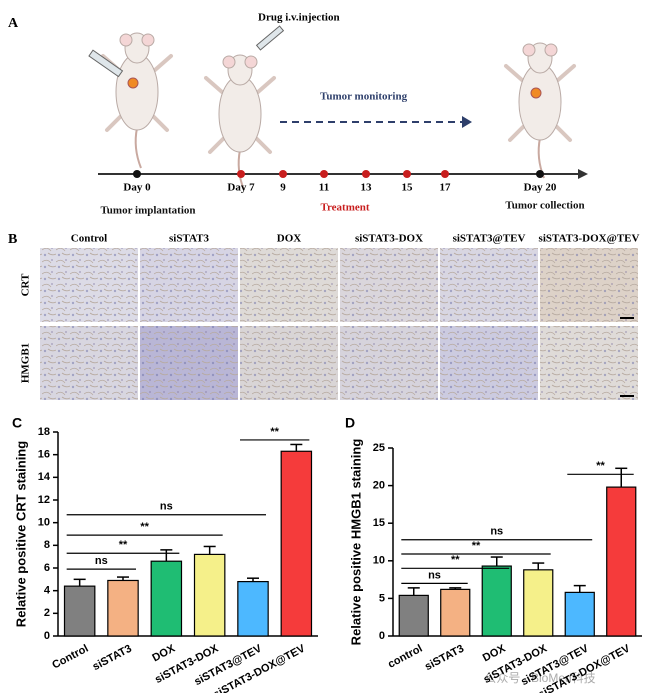 This screenshot has width=666, height=693. What do you see at coordinates (12, 239) in the screenshot?
I see `panel-b: B` at bounding box center [12, 239].